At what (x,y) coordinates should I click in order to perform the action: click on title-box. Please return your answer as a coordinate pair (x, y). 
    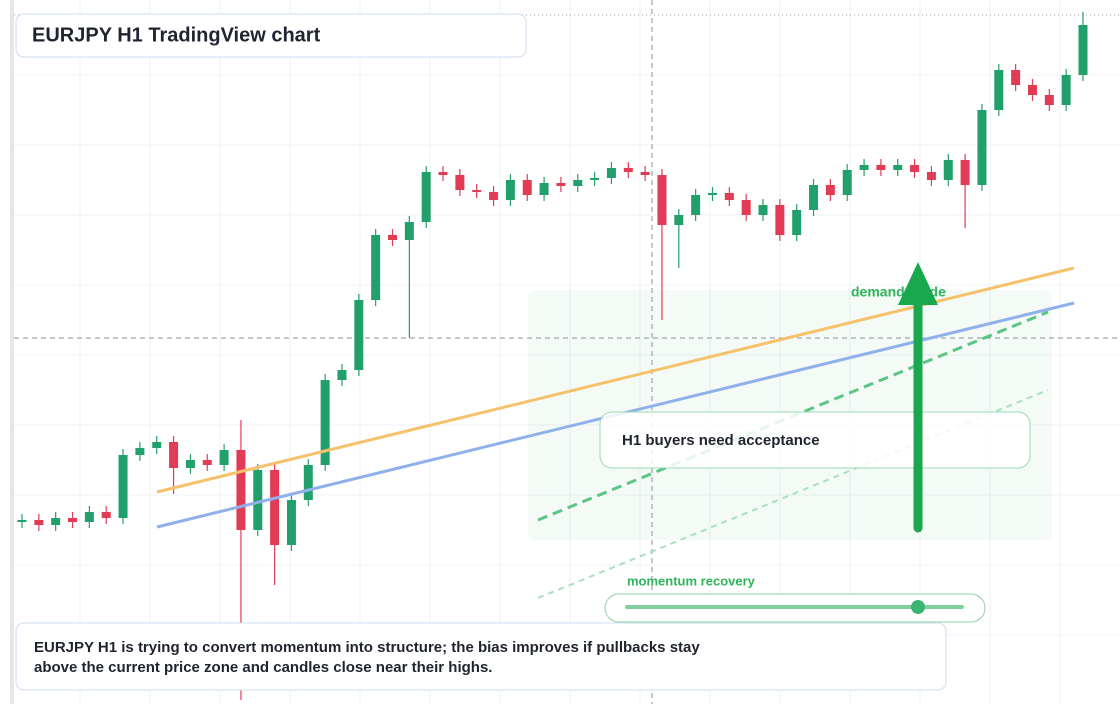
    Looking at the image, I should click on (271, 35).